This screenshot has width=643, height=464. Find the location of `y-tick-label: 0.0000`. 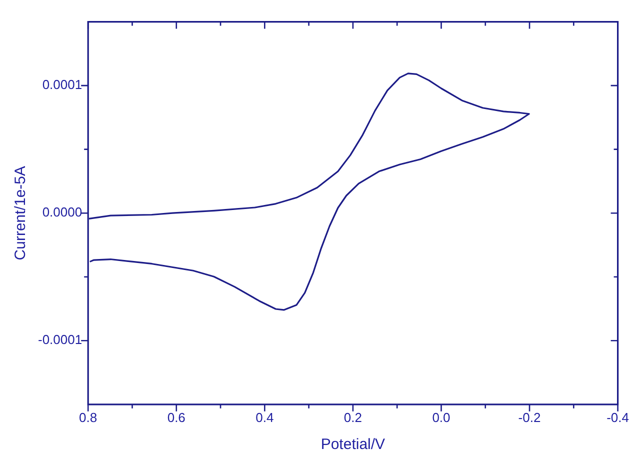

y-tick-label: 0.0000 is located at coordinates (62, 212).